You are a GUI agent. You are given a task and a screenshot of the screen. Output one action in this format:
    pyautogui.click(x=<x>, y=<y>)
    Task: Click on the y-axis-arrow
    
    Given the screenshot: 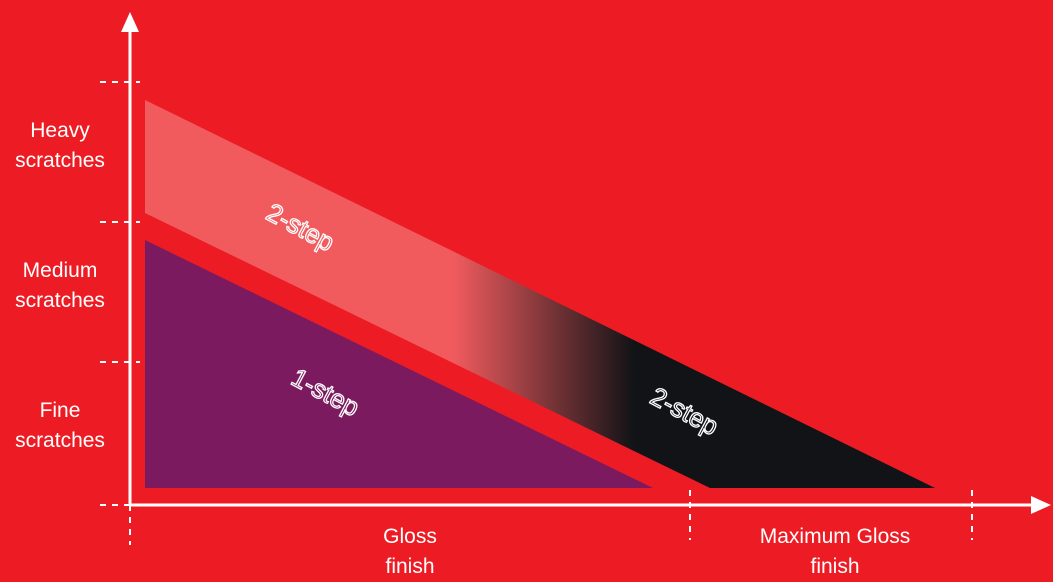 What is the action you would take?
    pyautogui.click(x=130, y=22)
    